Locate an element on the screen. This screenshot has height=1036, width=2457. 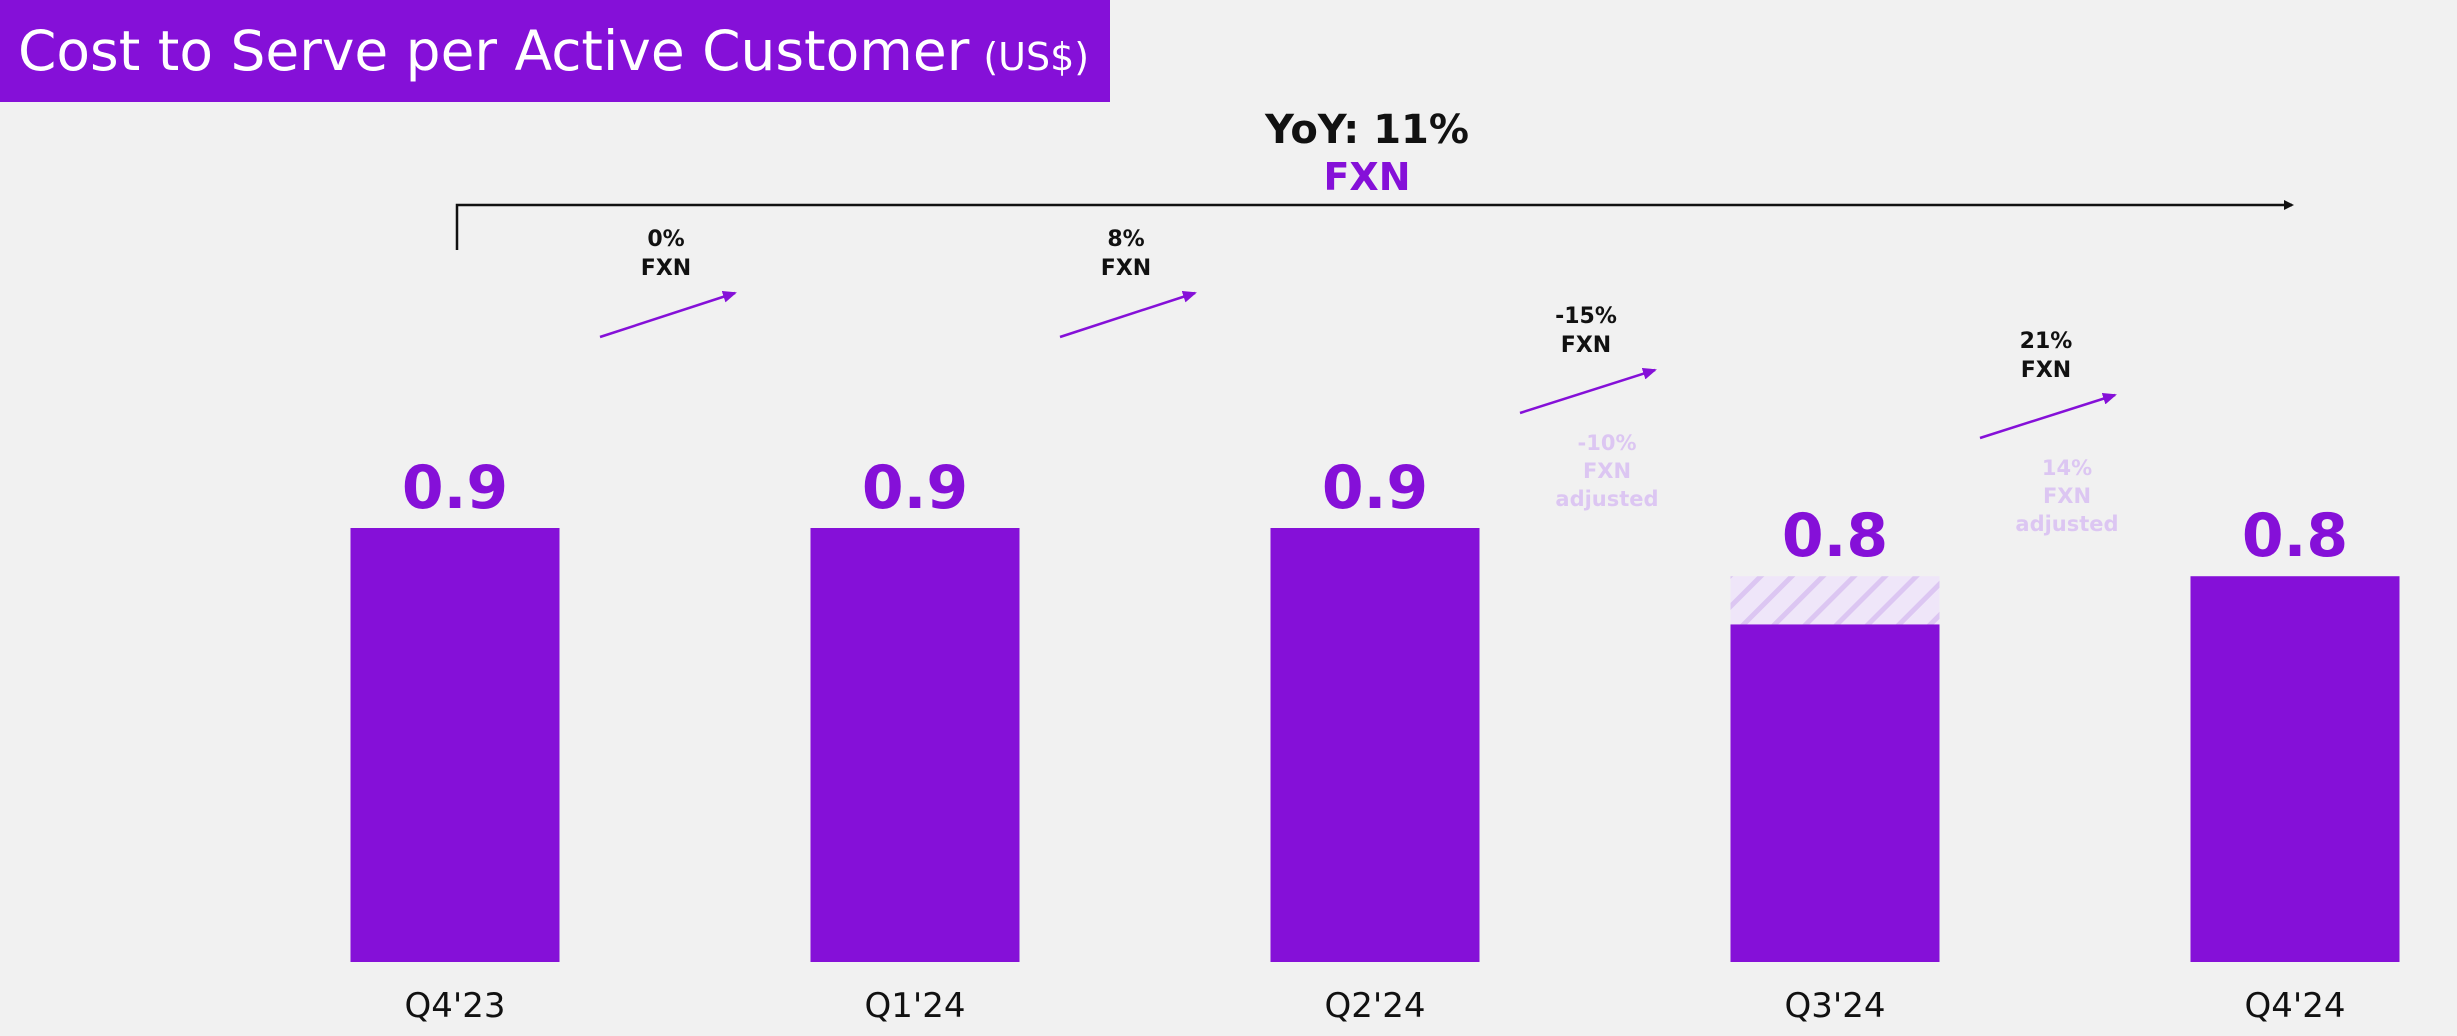
change-2-label: FXN is located at coordinates (1126, 268).